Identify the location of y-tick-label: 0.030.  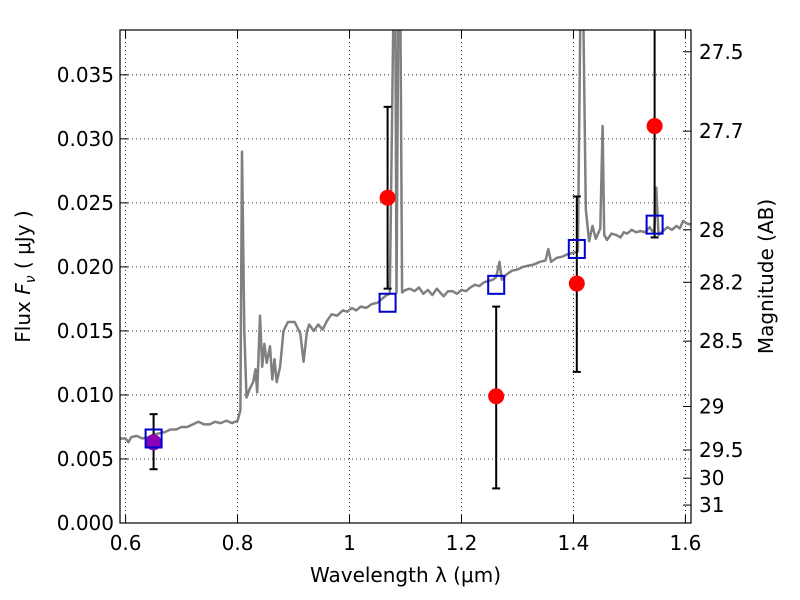
(85, 139).